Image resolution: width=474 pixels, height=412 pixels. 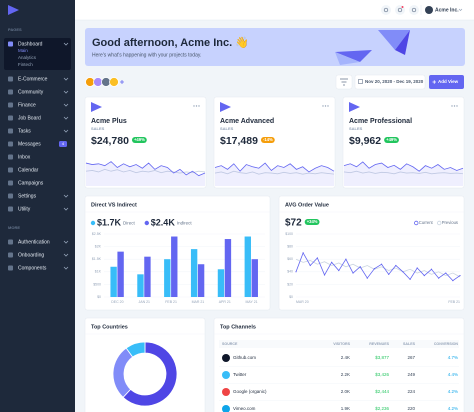 I want to click on table-header: SALES, so click(x=409, y=344).